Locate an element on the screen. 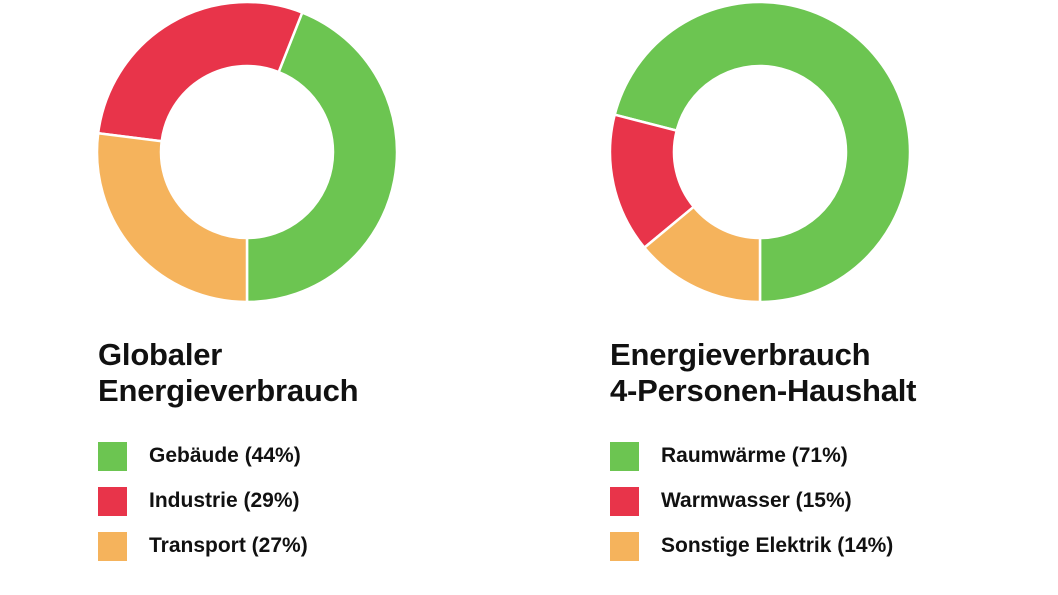  chart-title-line: Globaler is located at coordinates (160, 354).